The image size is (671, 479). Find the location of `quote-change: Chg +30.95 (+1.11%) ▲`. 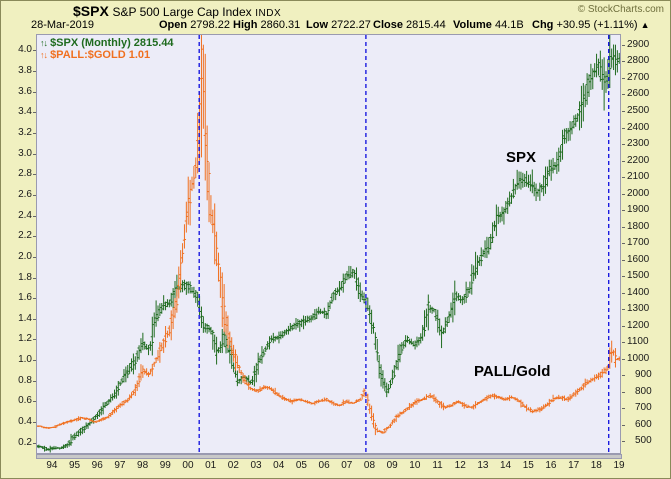

quote-change: Chg +30.95 (+1.11%) ▲ is located at coordinates (591, 25).